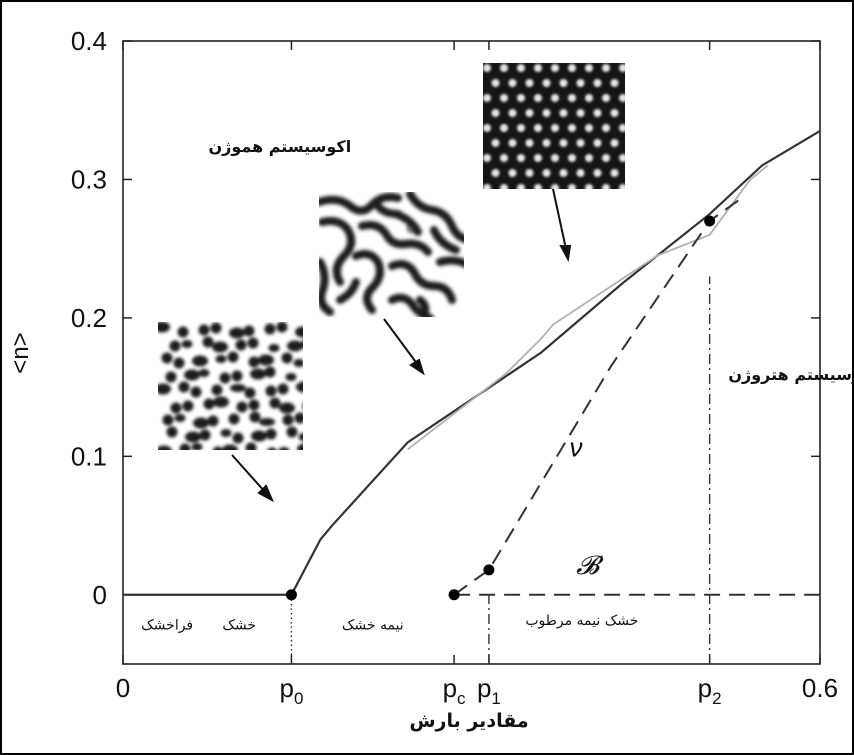 The image size is (854, 755). I want to click on y-tick-label: 0.3, so click(89, 179).